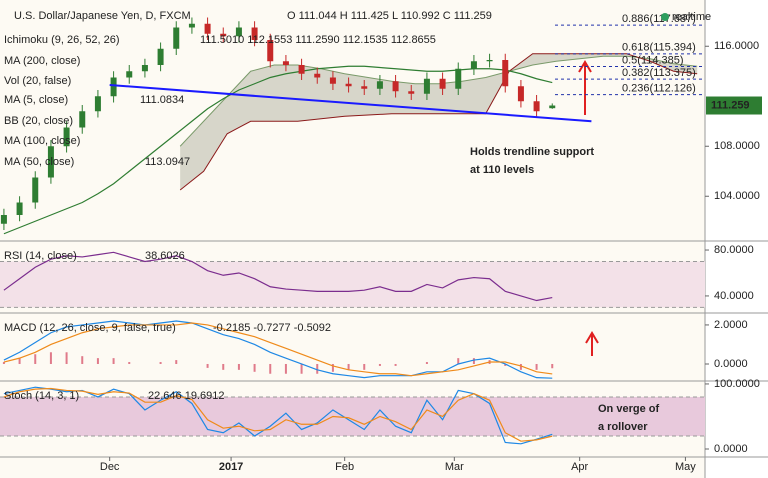 The height and width of the screenshot is (478, 768). I want to click on indicator-label: MA (5, close), so click(36, 100).